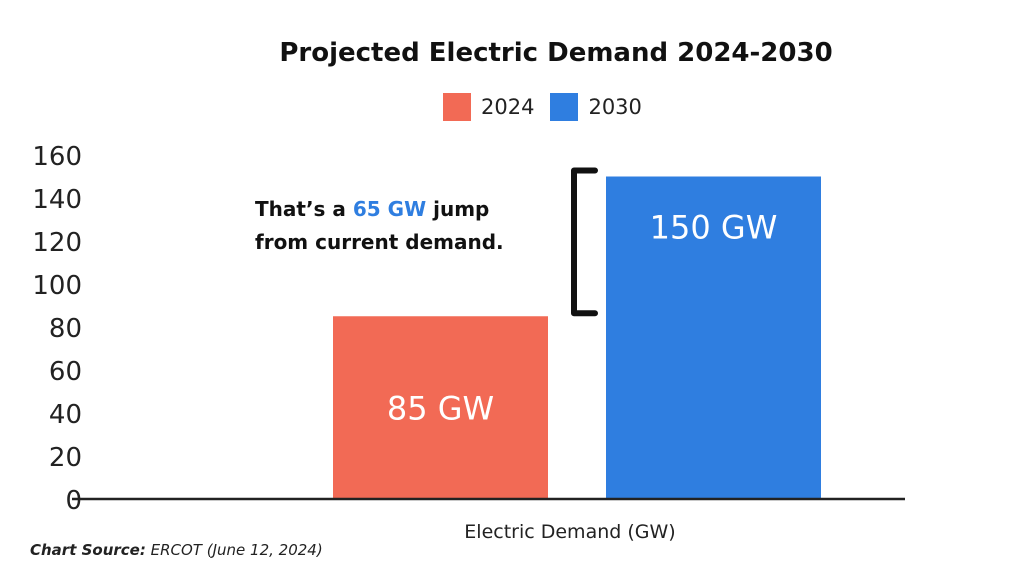  I want to click on y-tick-label: 20, so click(65, 458).